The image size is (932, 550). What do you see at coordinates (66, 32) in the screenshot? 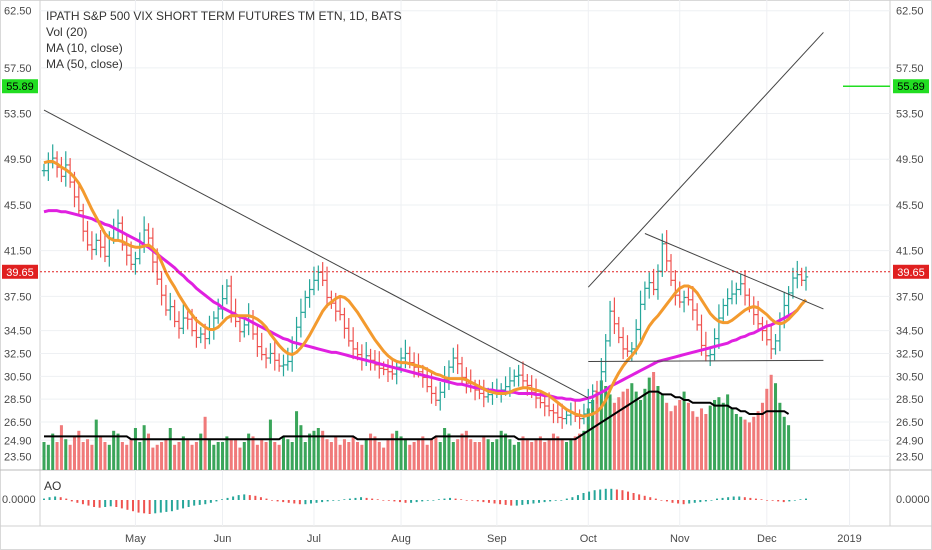
I see `legend-vol: Vol (20)` at bounding box center [66, 32].